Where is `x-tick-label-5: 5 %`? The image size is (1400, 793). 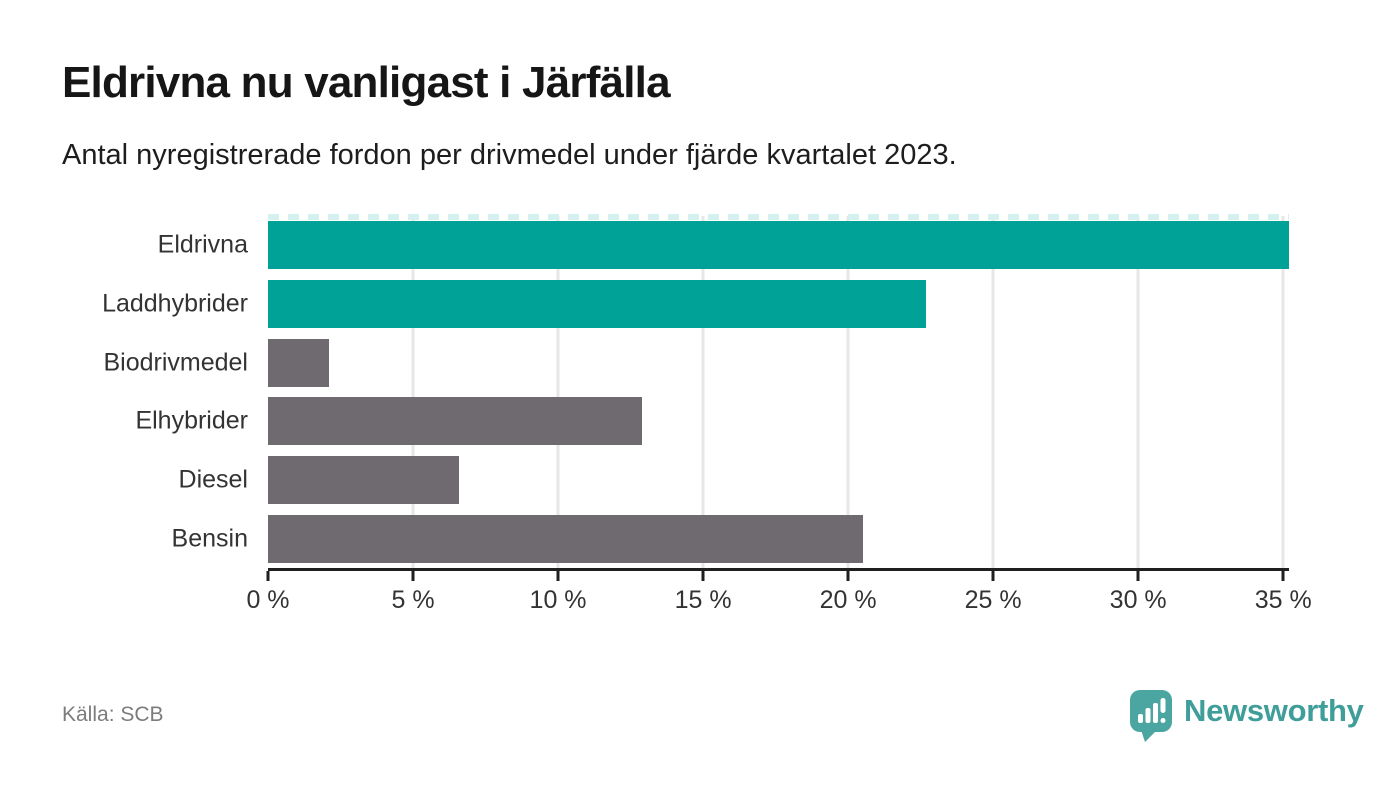 x-tick-label-5: 5 % is located at coordinates (413, 600).